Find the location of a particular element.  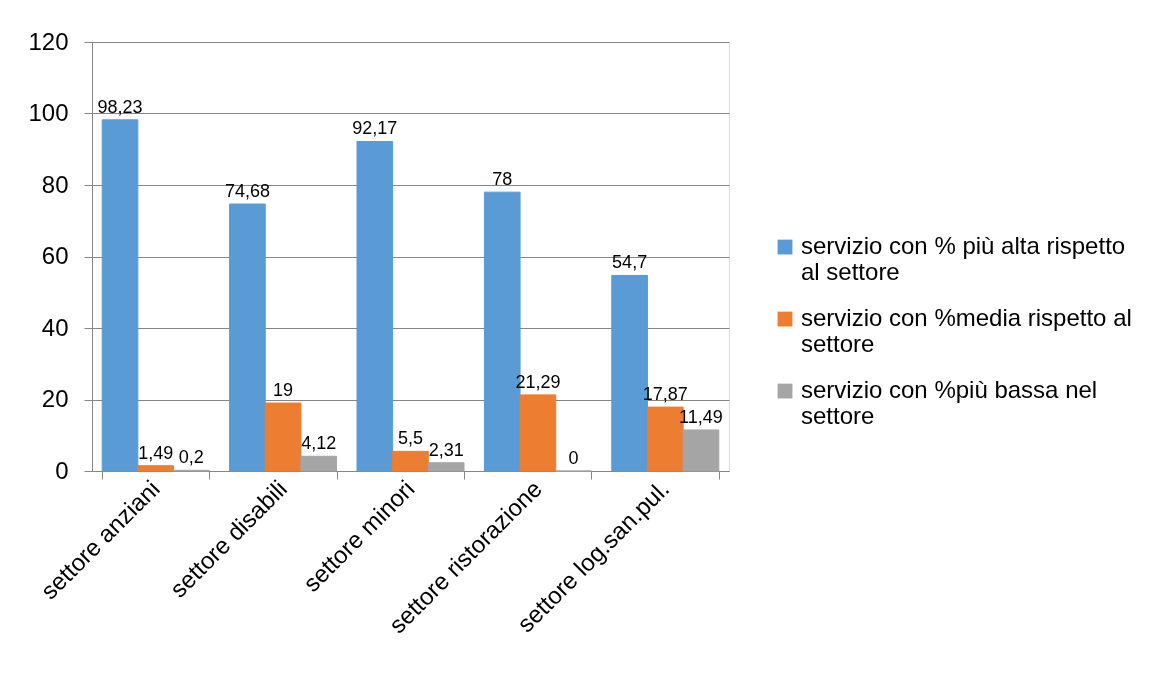

data-label: 98,23 is located at coordinates (120, 106).